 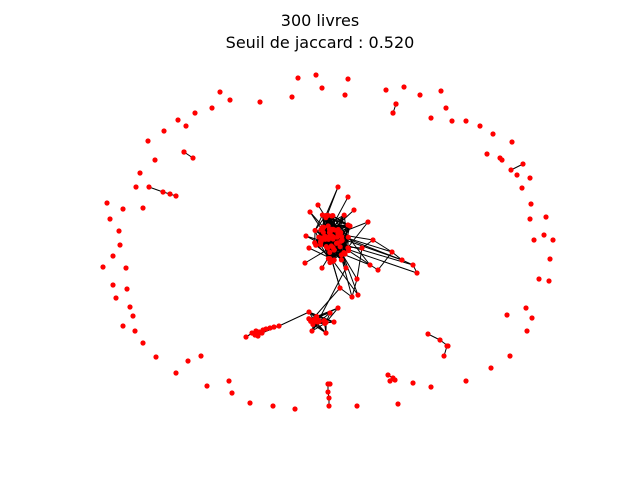 What do you see at coordinates (320, 42) in the screenshot?
I see `graph-subtitle: Seuil de jaccard : 0.520` at bounding box center [320, 42].